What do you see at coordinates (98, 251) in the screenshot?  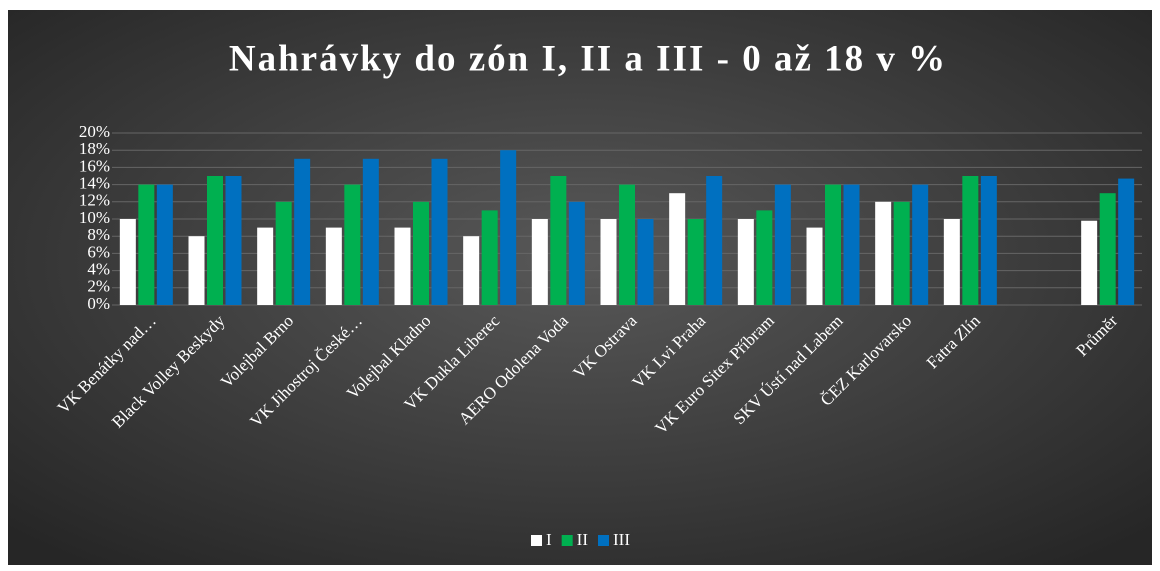 I see `y-tick-label: 6%` at bounding box center [98, 251].